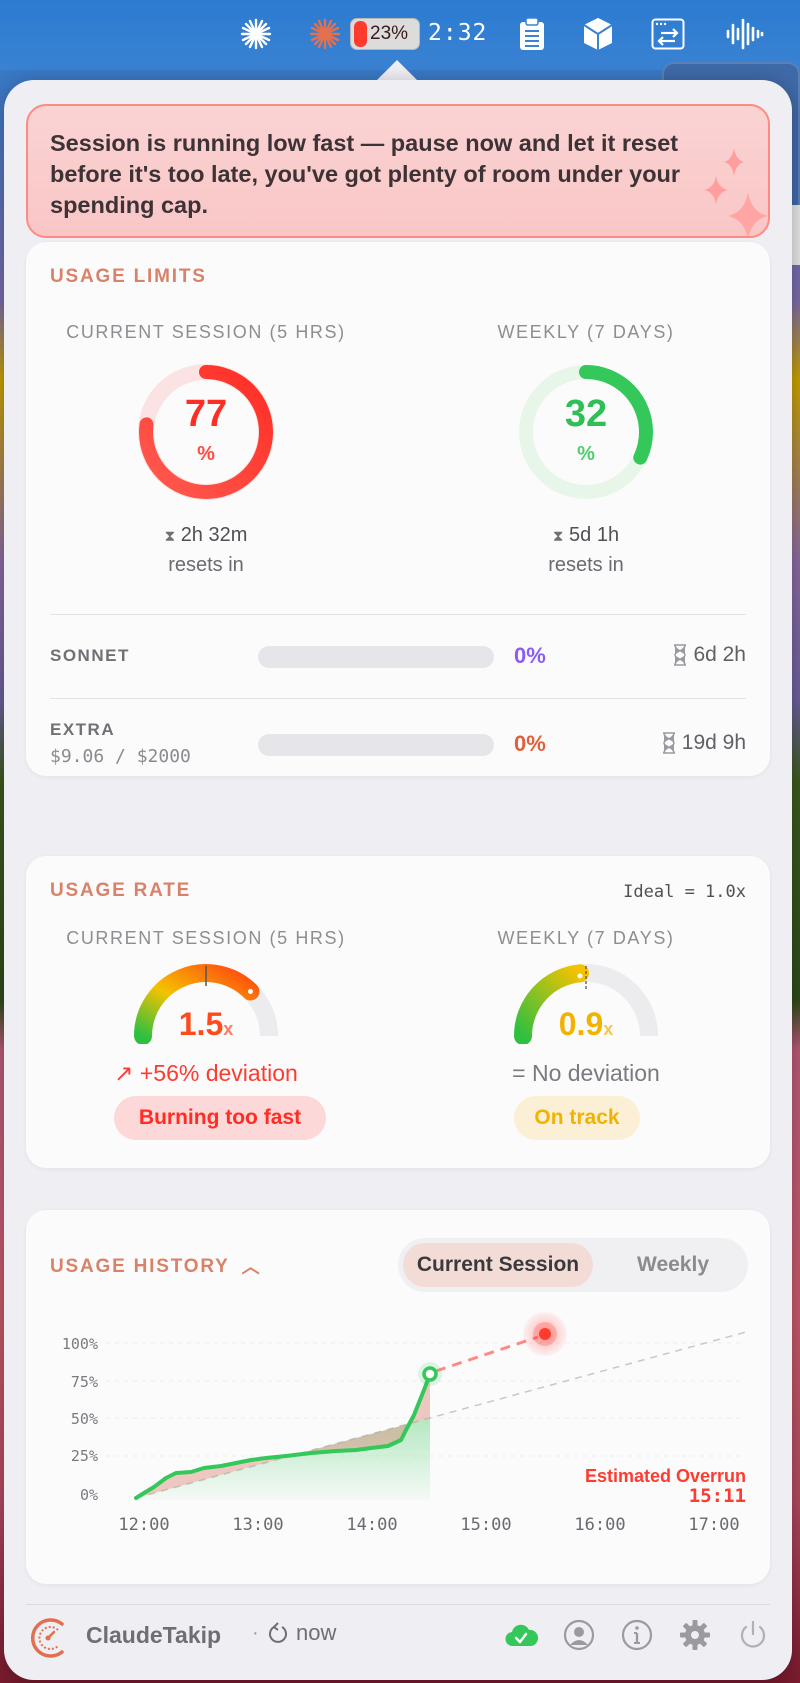 The width and height of the screenshot is (800, 1683). Describe the element at coordinates (376, 745) in the screenshot. I see `extra-progress-bar` at that location.